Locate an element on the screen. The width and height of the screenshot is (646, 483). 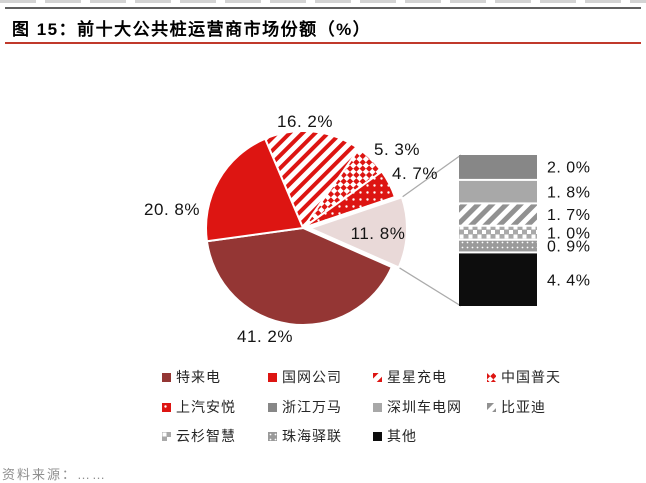
figure-title: 图 15：前十大公共桩运营商市场份额（%） is located at coordinates (192, 29).